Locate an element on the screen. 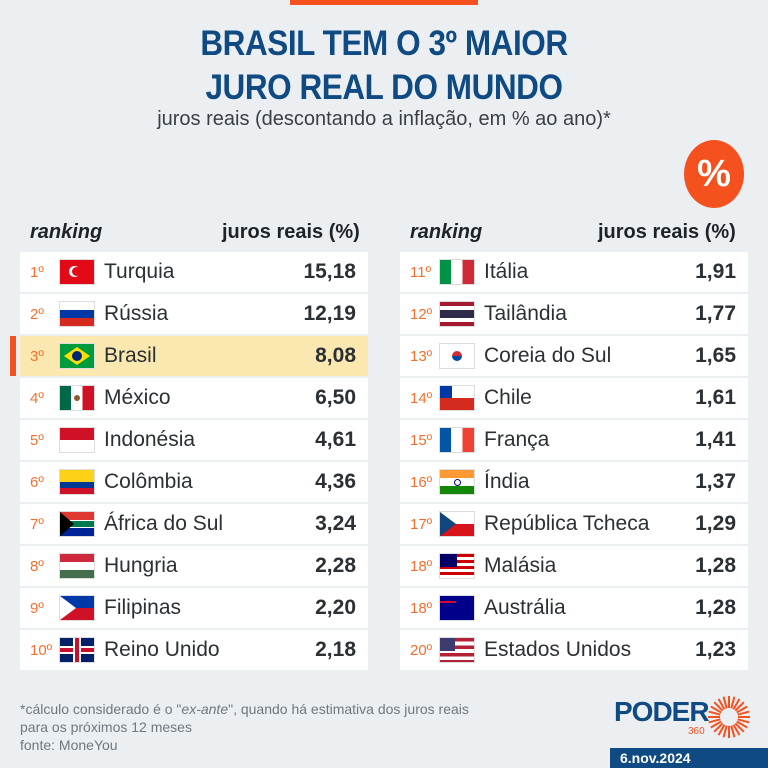 This screenshot has width=768, height=768. real-interest-value: 1,37 is located at coordinates (715, 481).